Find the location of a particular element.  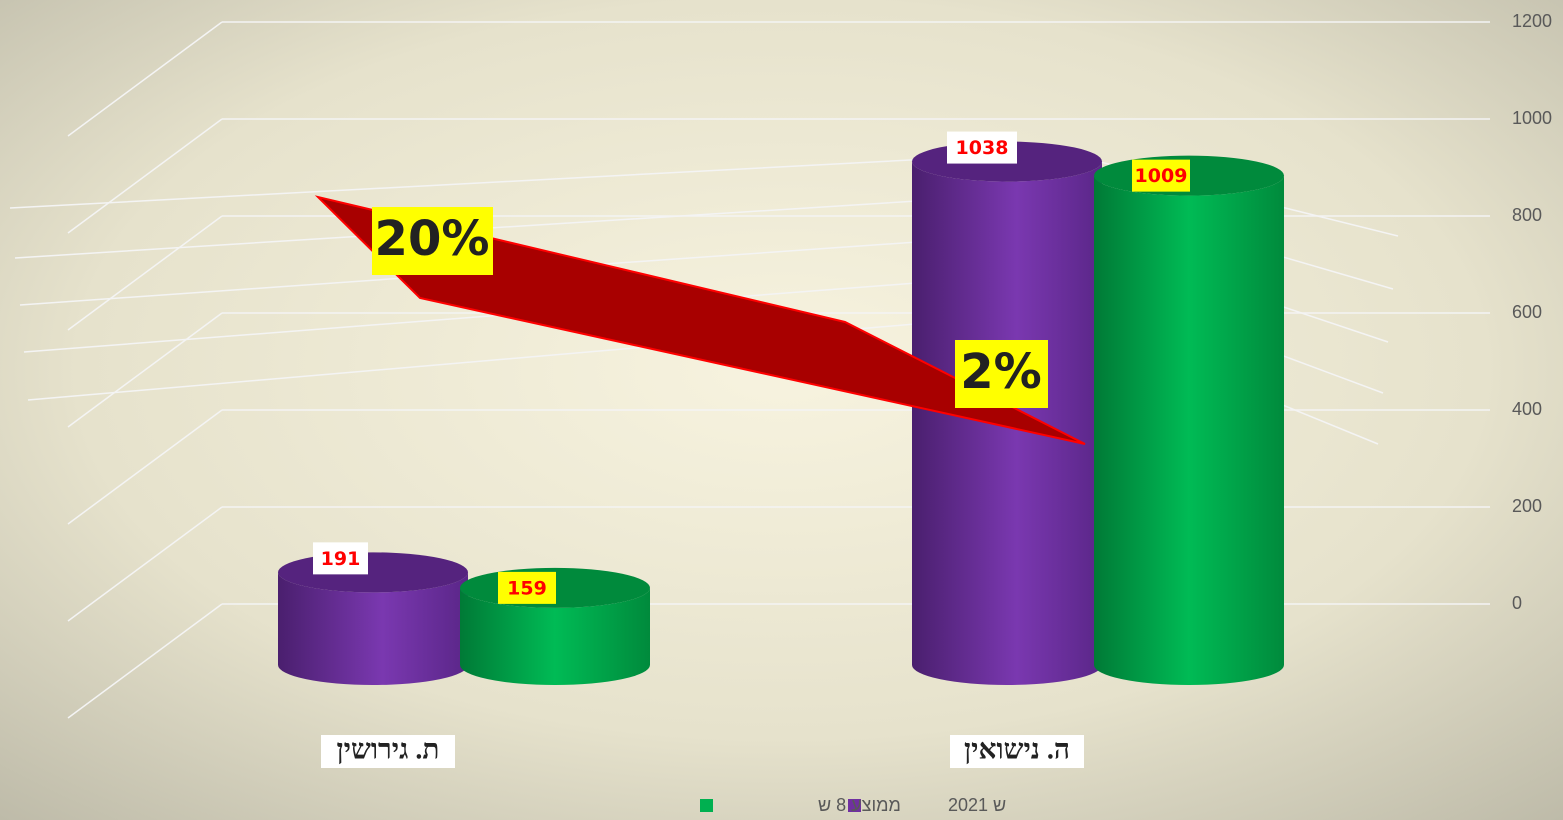

legend-label: ממוצע 8 ש is located at coordinates (859, 805).